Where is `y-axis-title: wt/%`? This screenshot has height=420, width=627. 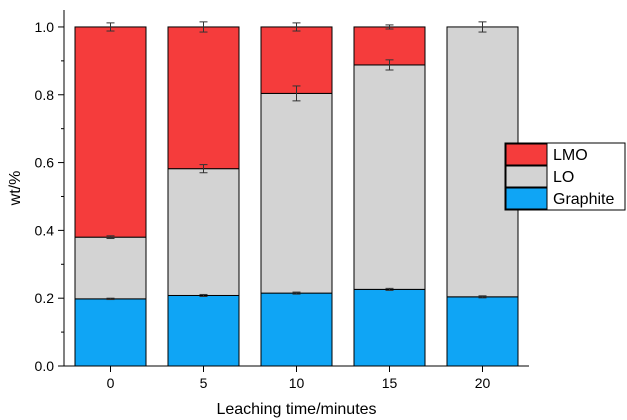
y-axis-title: wt/% is located at coordinates (15, 189).